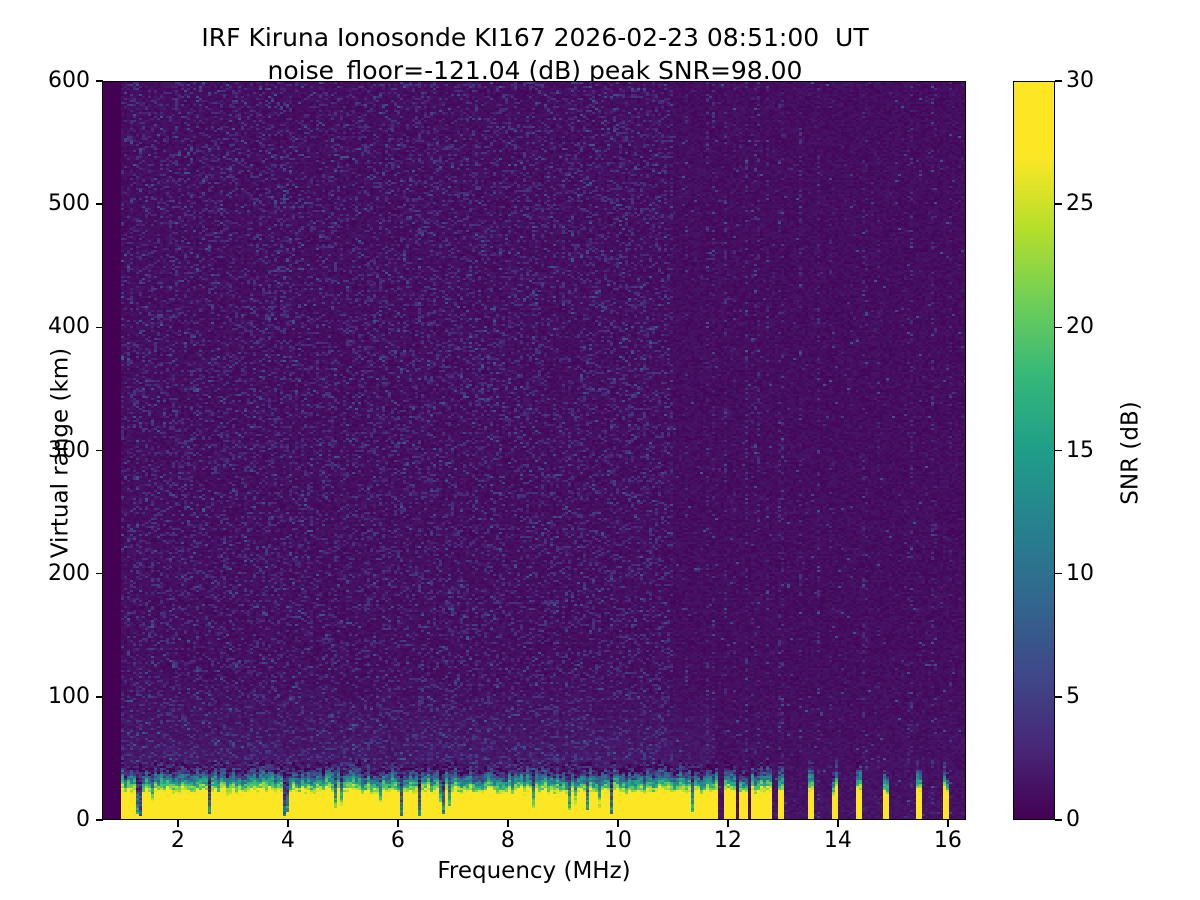 This screenshot has width=1200, height=900. Describe the element at coordinates (83, 819) in the screenshot. I see `y-tick-label: 0` at that location.